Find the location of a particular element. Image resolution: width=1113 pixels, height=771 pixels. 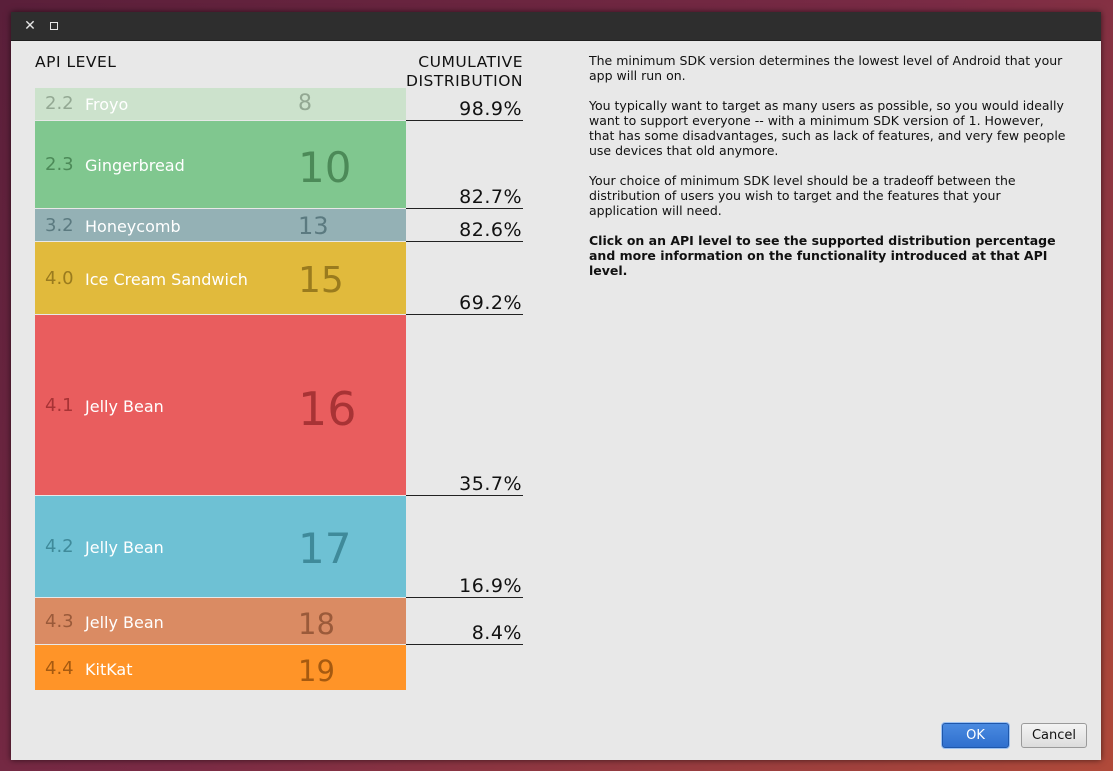

api-band-honeycomb: 3.2 Honeycomb 13 is located at coordinates (220, 225).